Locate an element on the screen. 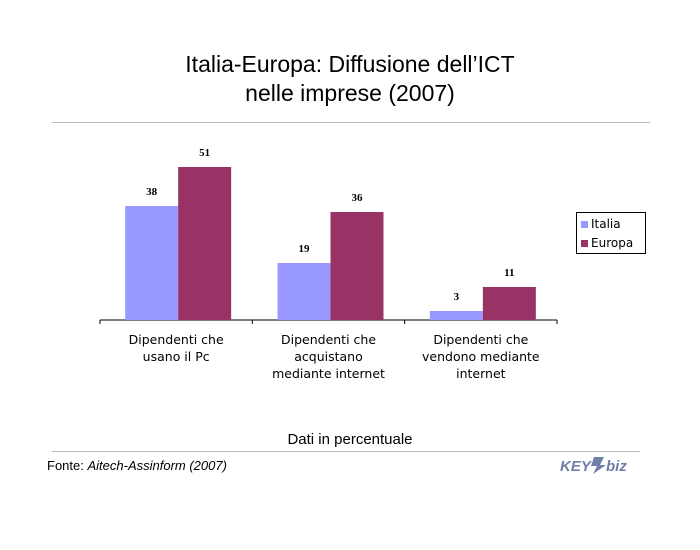 This screenshot has width=700, height=550. source-note: Fonte: Aitech-Assinform (2007) is located at coordinates (137, 465).